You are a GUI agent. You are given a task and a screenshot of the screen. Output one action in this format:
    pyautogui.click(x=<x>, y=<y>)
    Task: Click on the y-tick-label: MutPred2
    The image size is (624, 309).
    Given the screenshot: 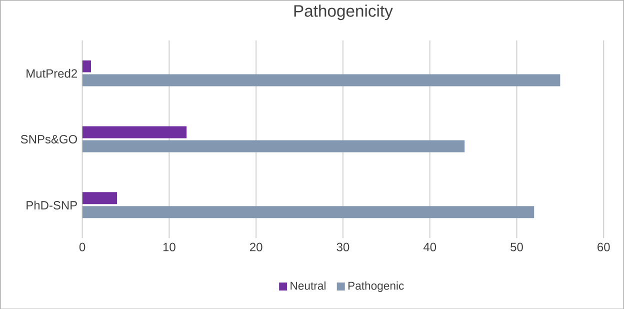 What is the action you would take?
    pyautogui.click(x=51, y=73)
    